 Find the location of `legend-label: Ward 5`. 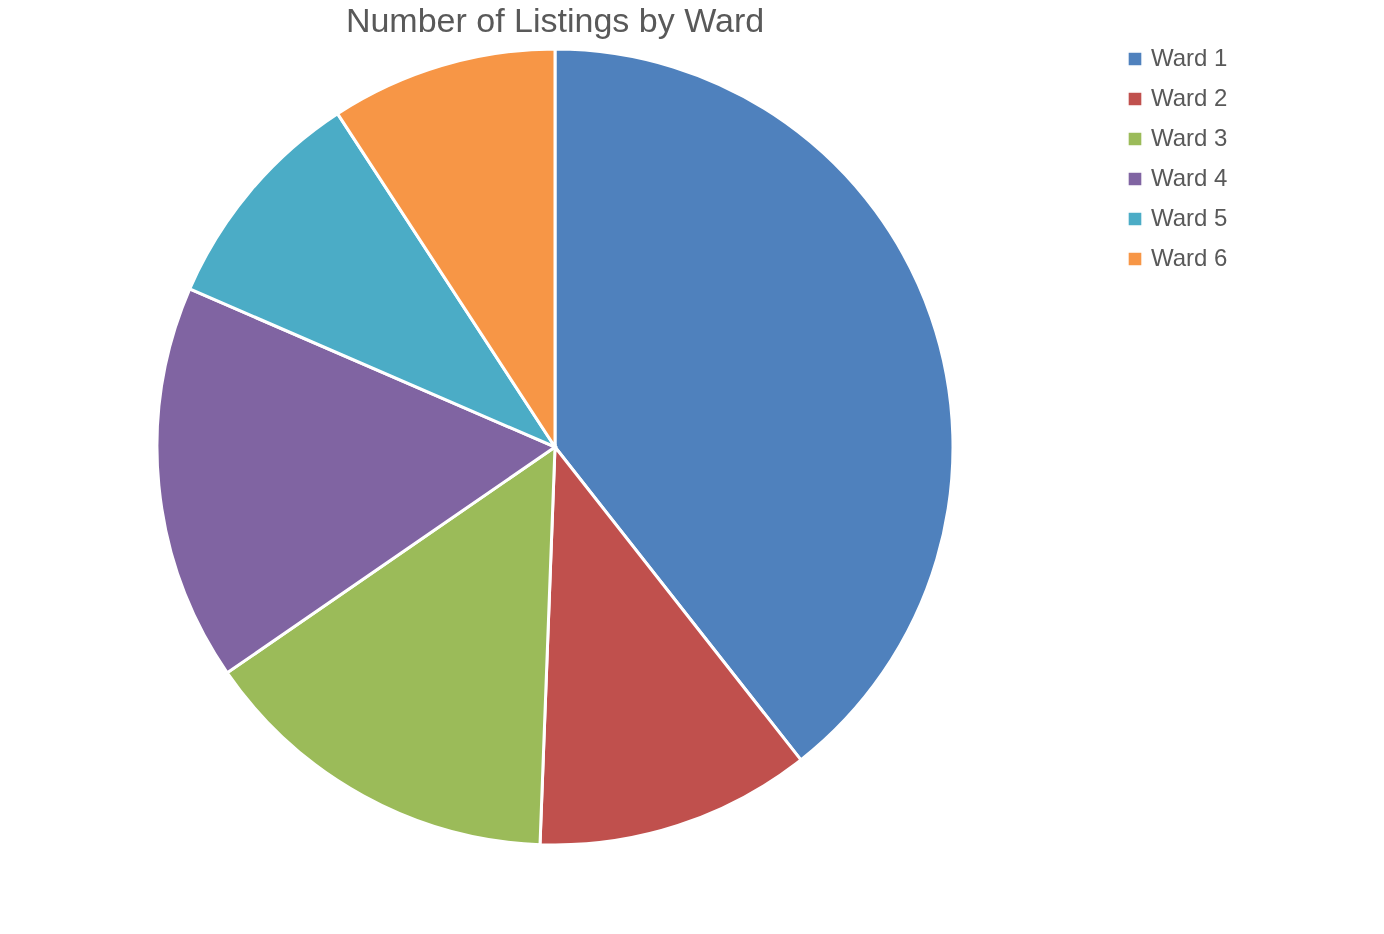

legend-label: Ward 5 is located at coordinates (1189, 217).